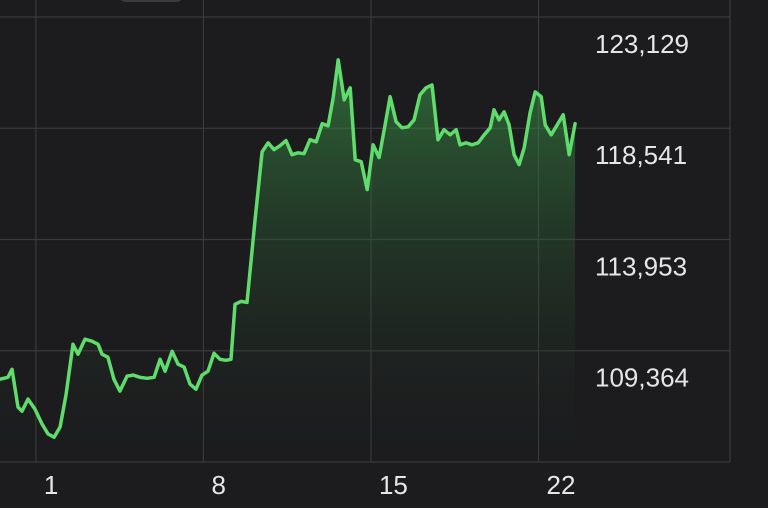 This screenshot has width=768, height=508. I want to click on y-tick-label: 118,541, so click(641, 155).